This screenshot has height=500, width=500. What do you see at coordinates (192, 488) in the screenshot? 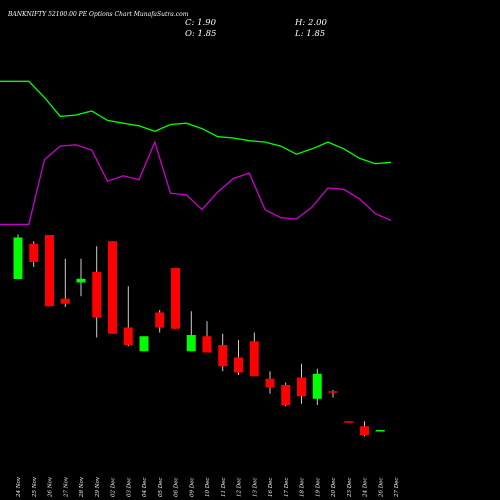
I see `x-tick-label: 09 Dec` at bounding box center [192, 488].